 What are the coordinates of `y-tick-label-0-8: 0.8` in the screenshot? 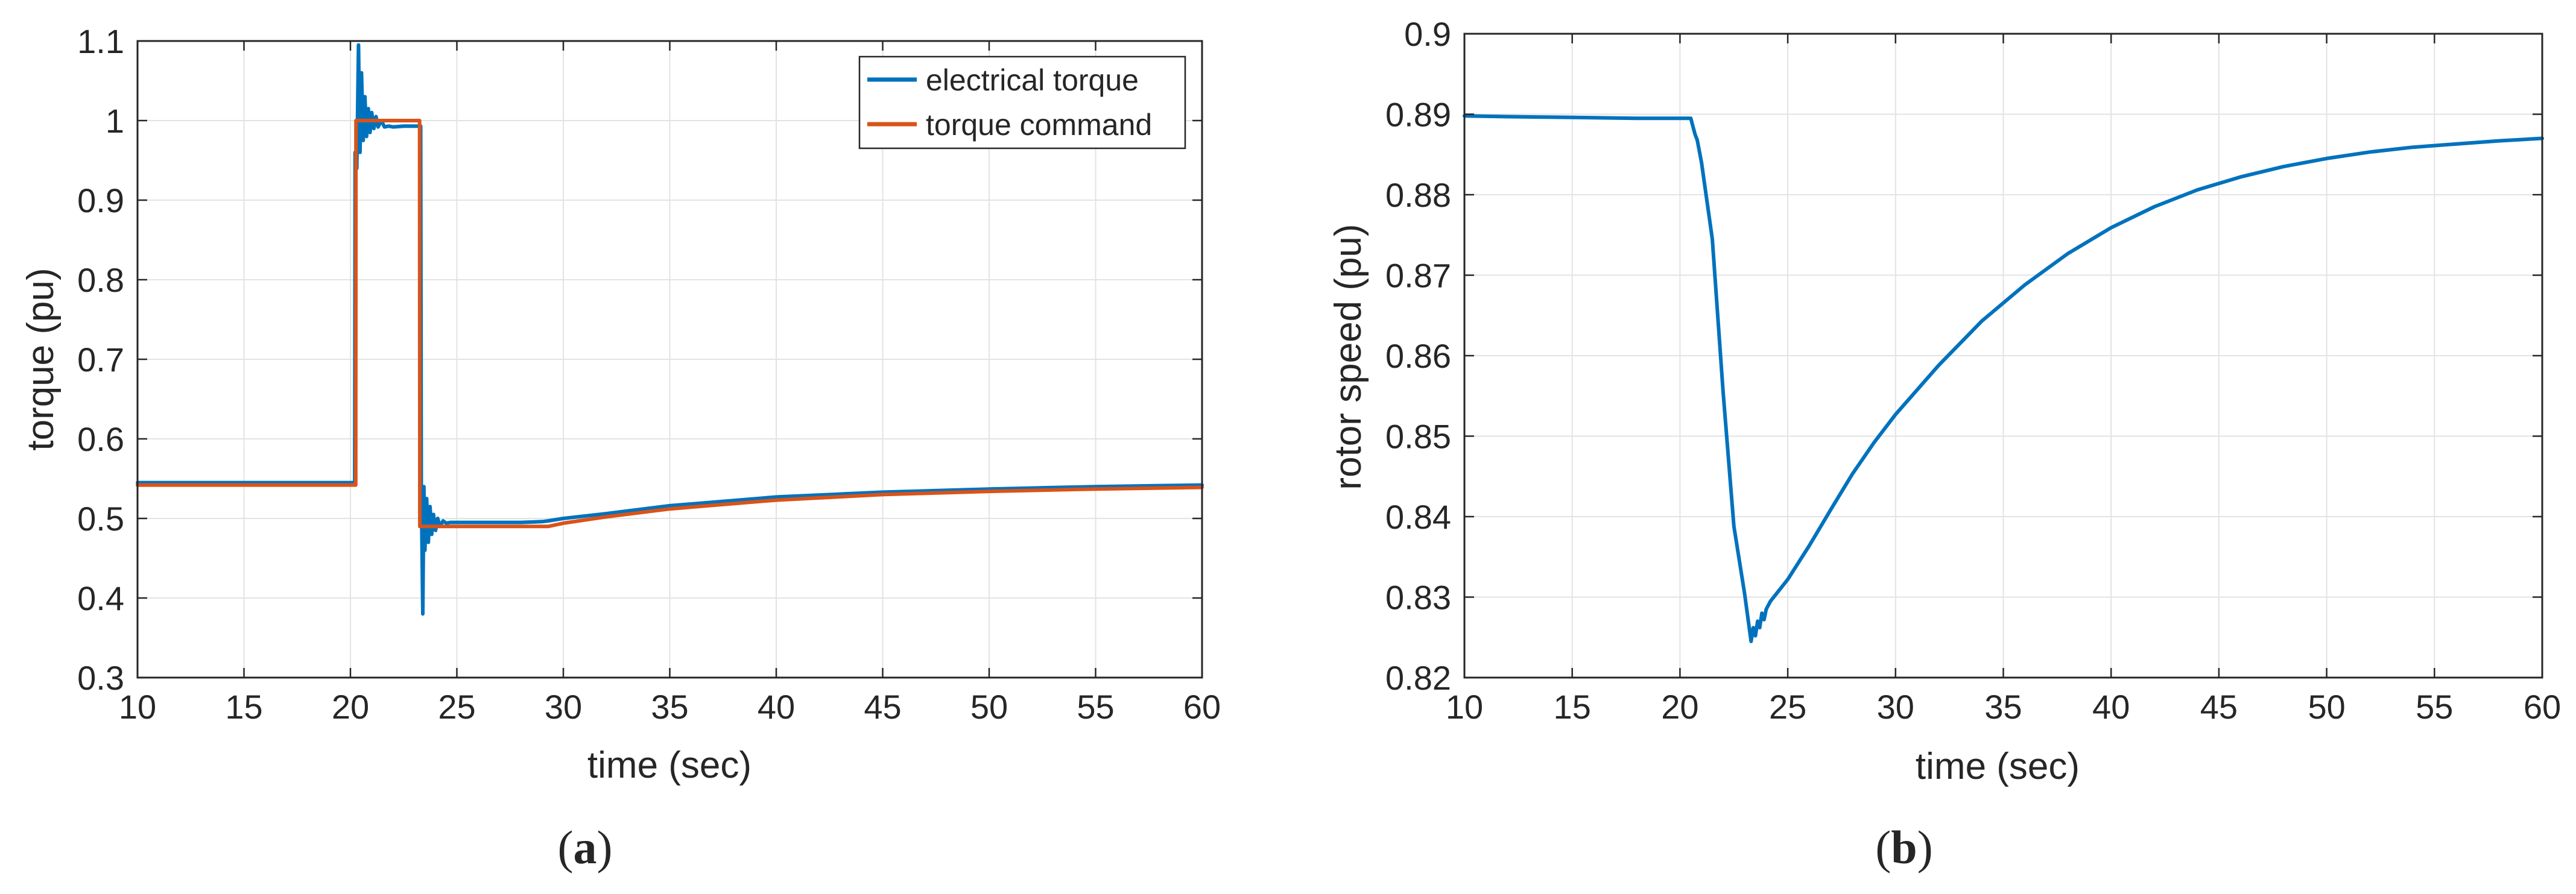 It's located at (100, 280).